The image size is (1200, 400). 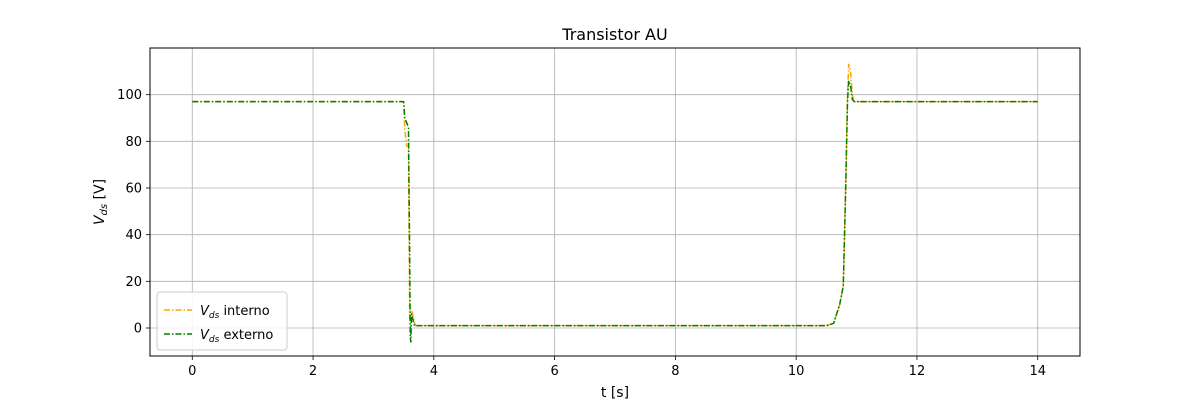 I want to click on y-ticks: 0 20 40 60 80 100, so click(x=133, y=212).